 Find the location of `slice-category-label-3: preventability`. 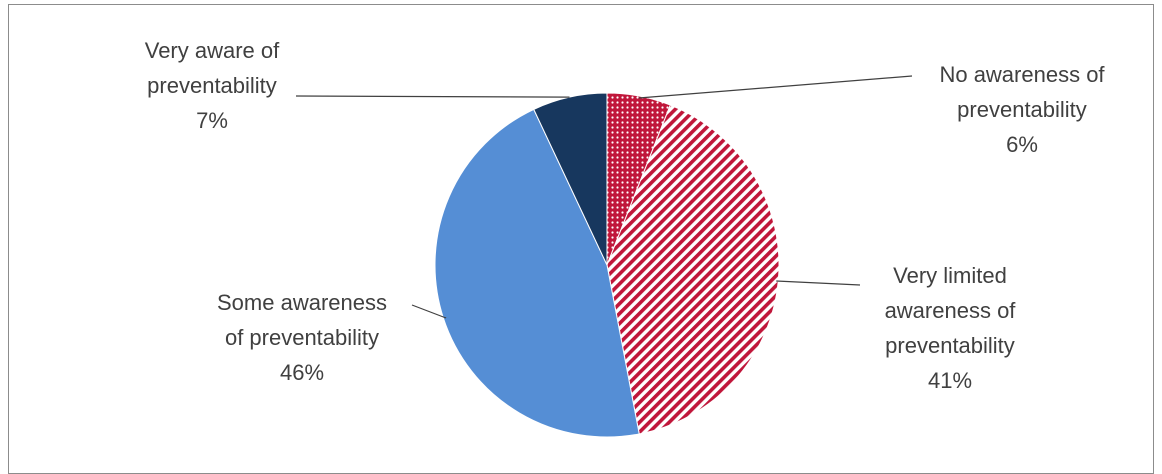

slice-category-label-3: preventability is located at coordinates (212, 85).